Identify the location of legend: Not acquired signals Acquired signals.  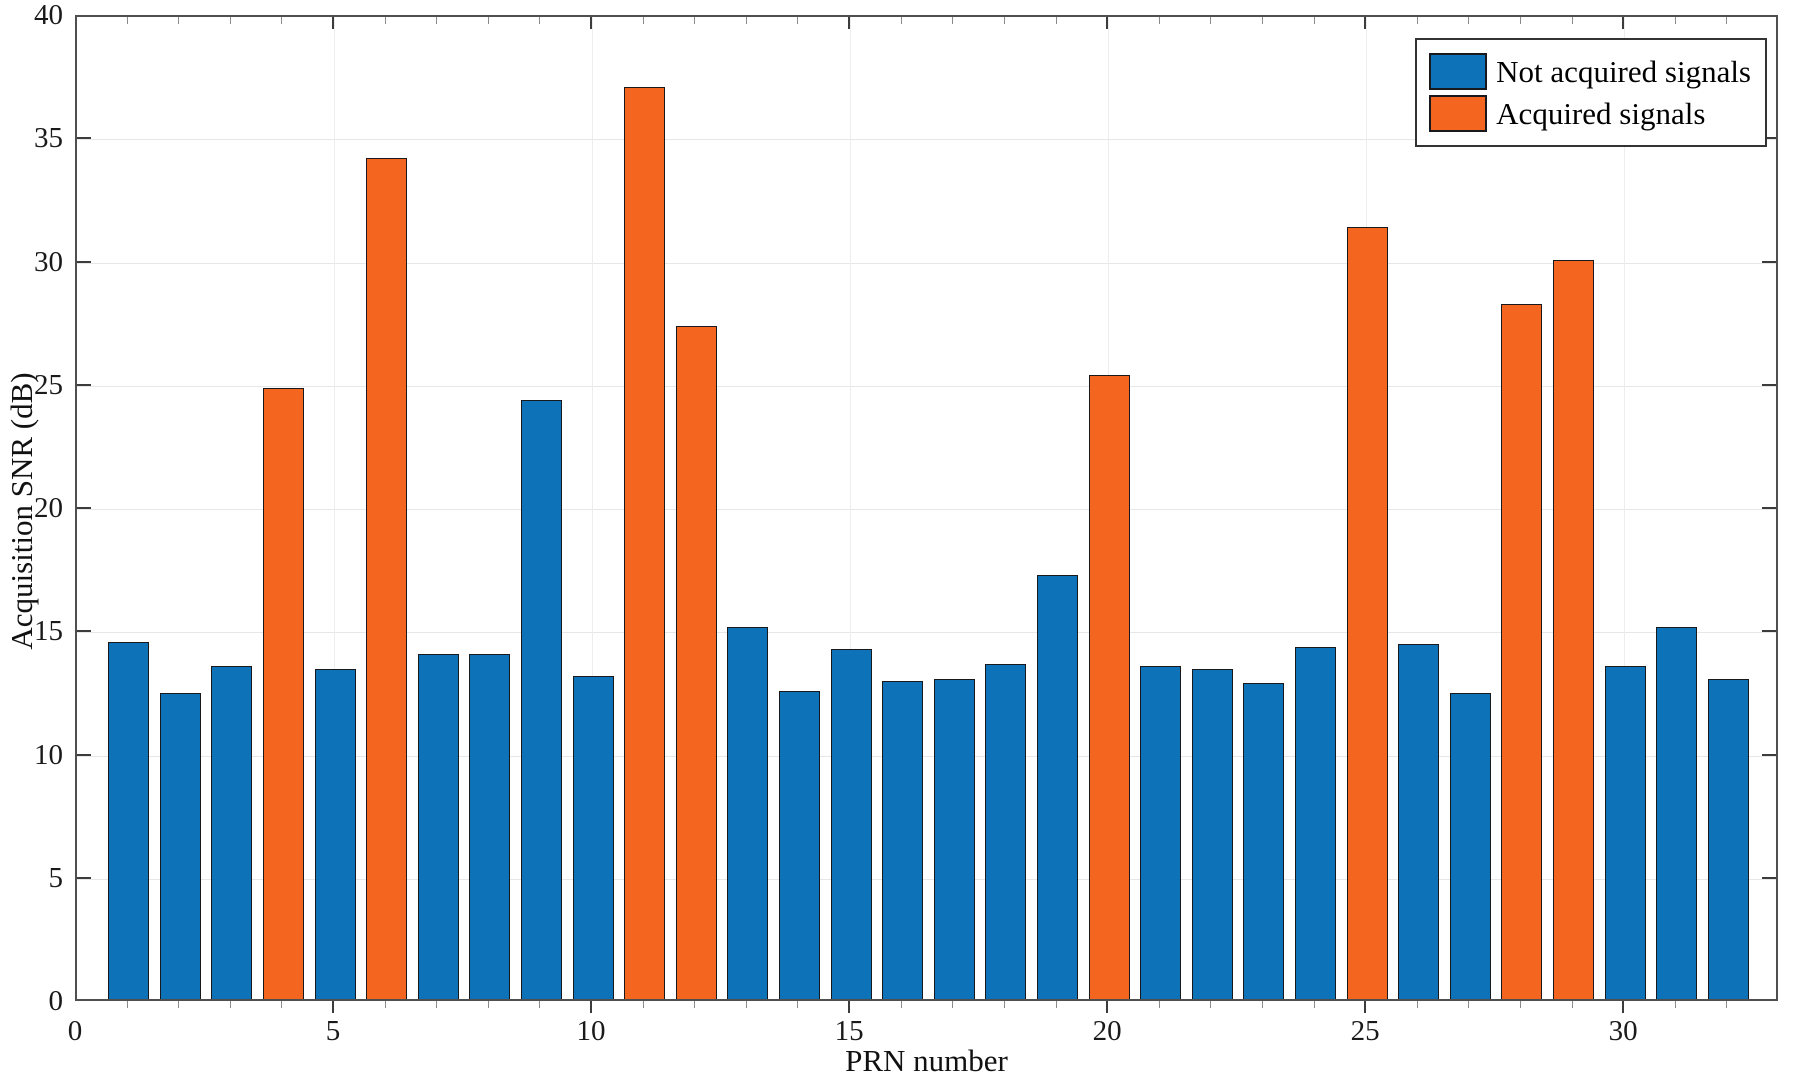
(1591, 92).